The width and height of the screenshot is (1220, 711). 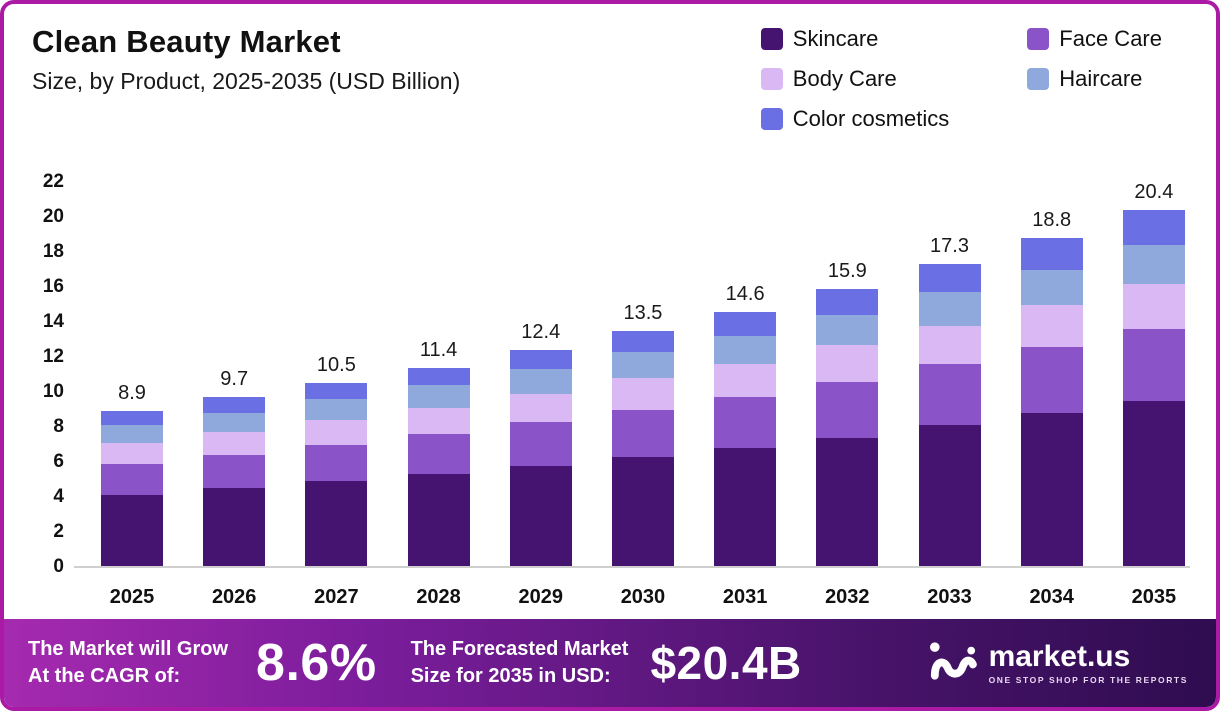 What do you see at coordinates (510, 676) in the screenshot?
I see `forecast-label-line2: Size for 2035 in USD:` at bounding box center [510, 676].